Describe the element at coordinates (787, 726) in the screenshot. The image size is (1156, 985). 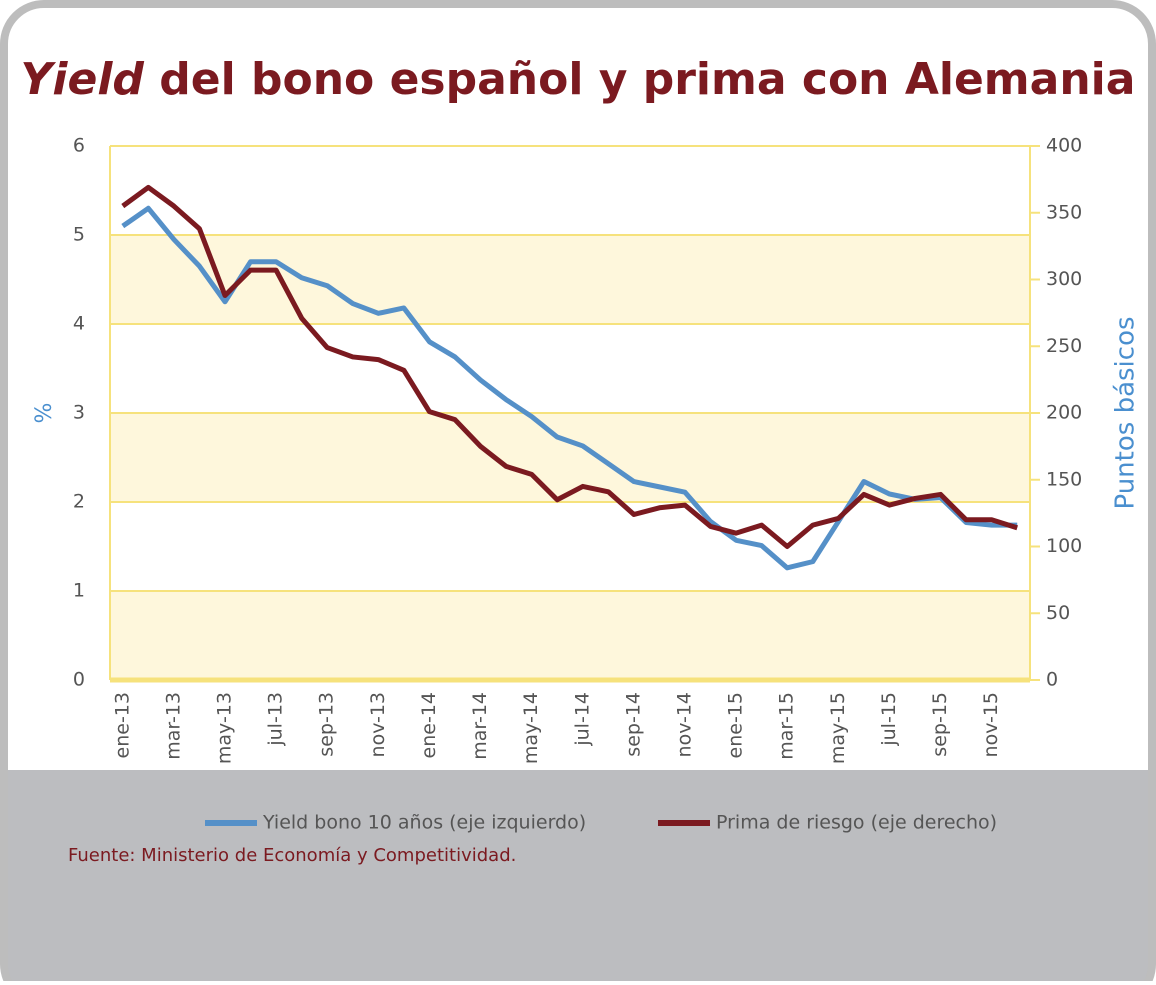
I see `x-tick-label: mar-15` at that location.